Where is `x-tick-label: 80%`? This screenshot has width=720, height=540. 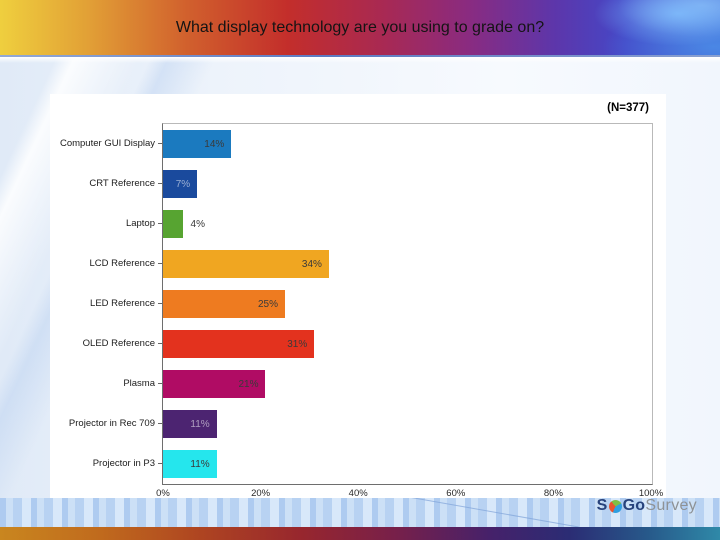 x-tick-label: 80% is located at coordinates (553, 493).